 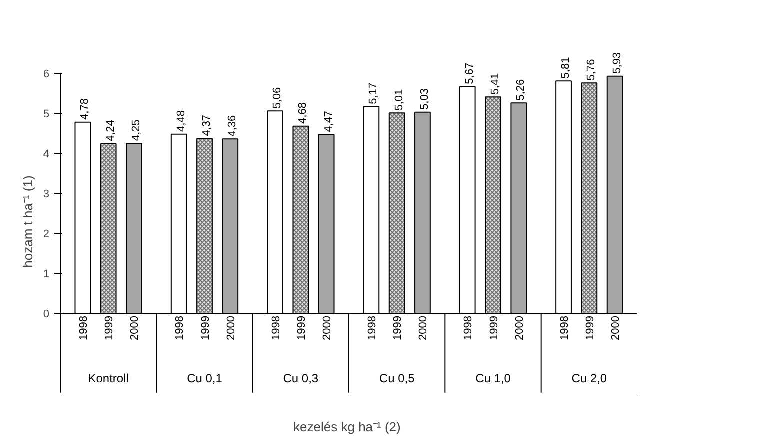 I want to click on y-tick-label: 2, so click(x=46, y=234).